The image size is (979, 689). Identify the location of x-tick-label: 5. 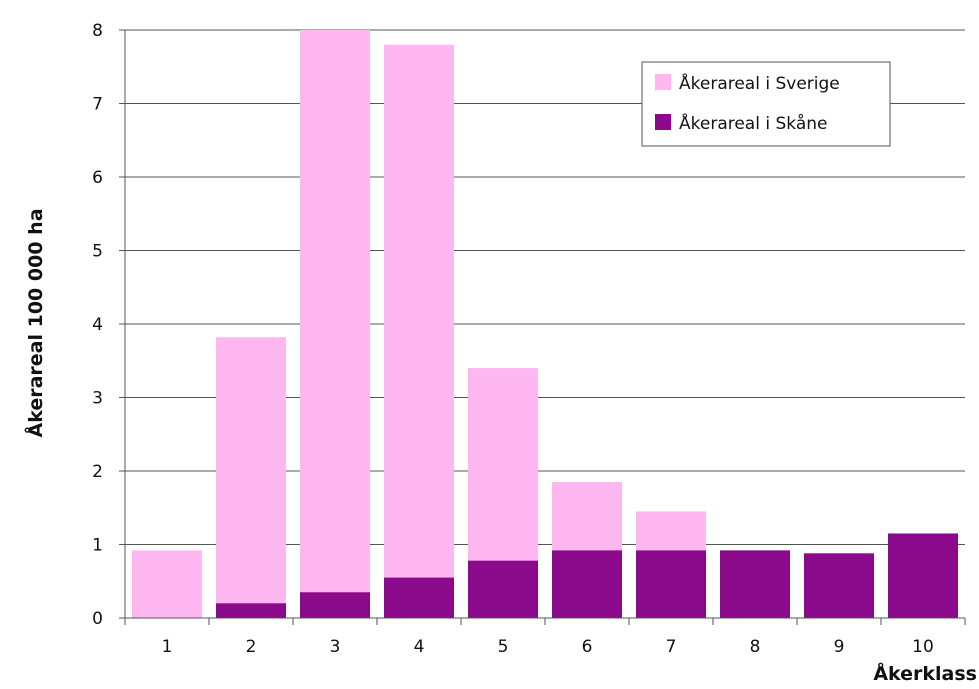
(503, 647).